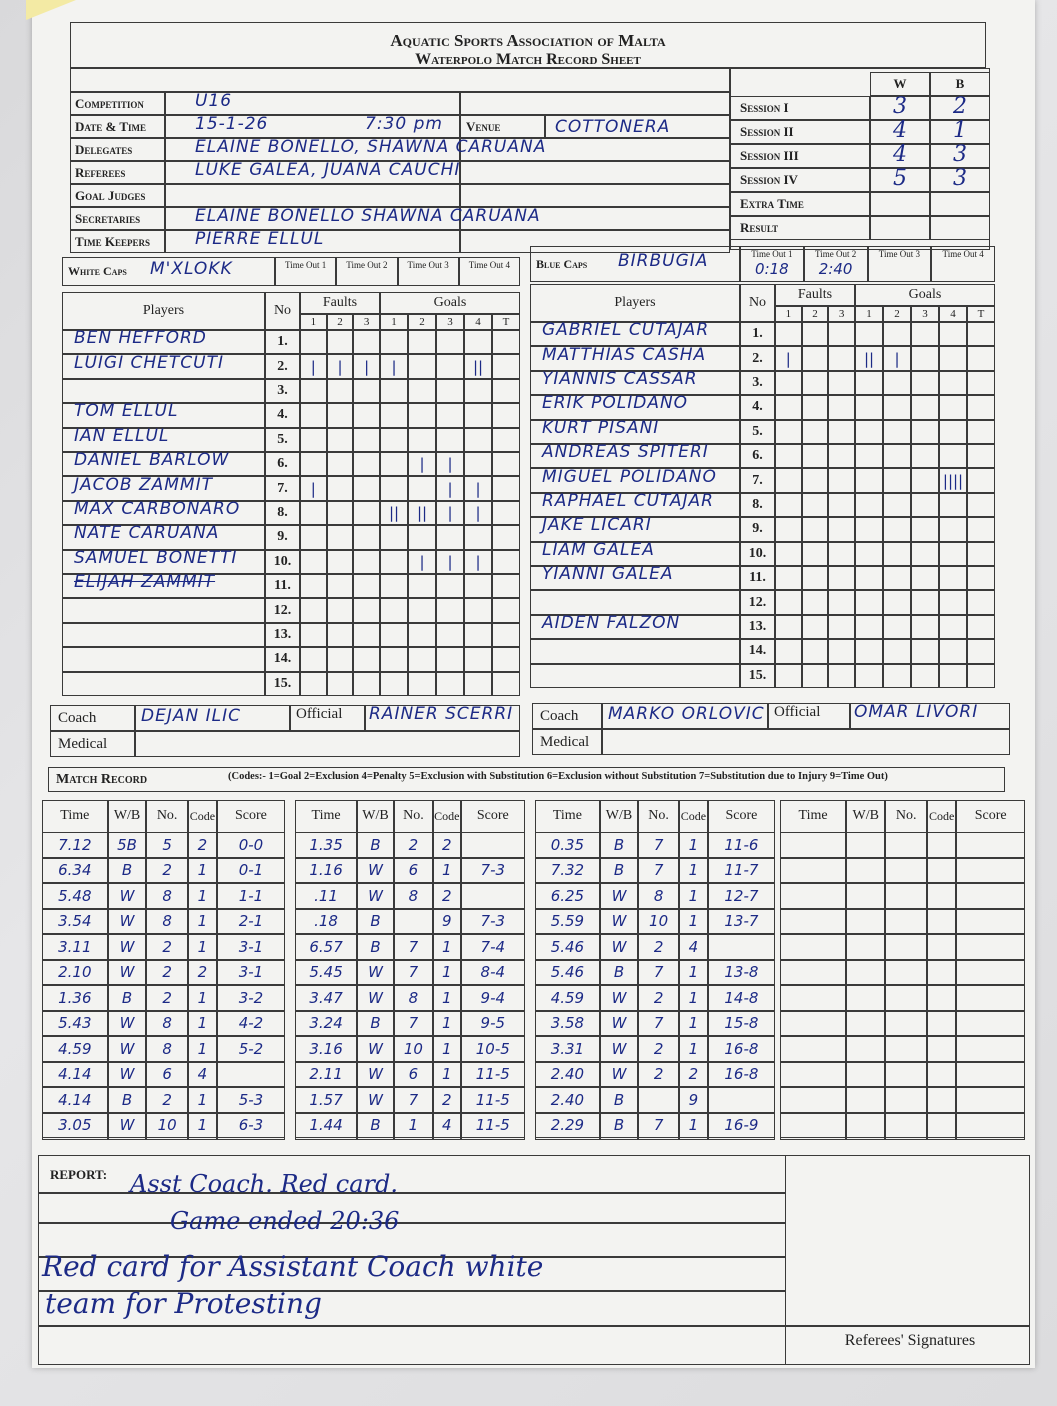 Image resolution: width=1057 pixels, height=1406 pixels. Describe the element at coordinates (110, 195) in the screenshot. I see `info-label: Goal Judges` at that location.